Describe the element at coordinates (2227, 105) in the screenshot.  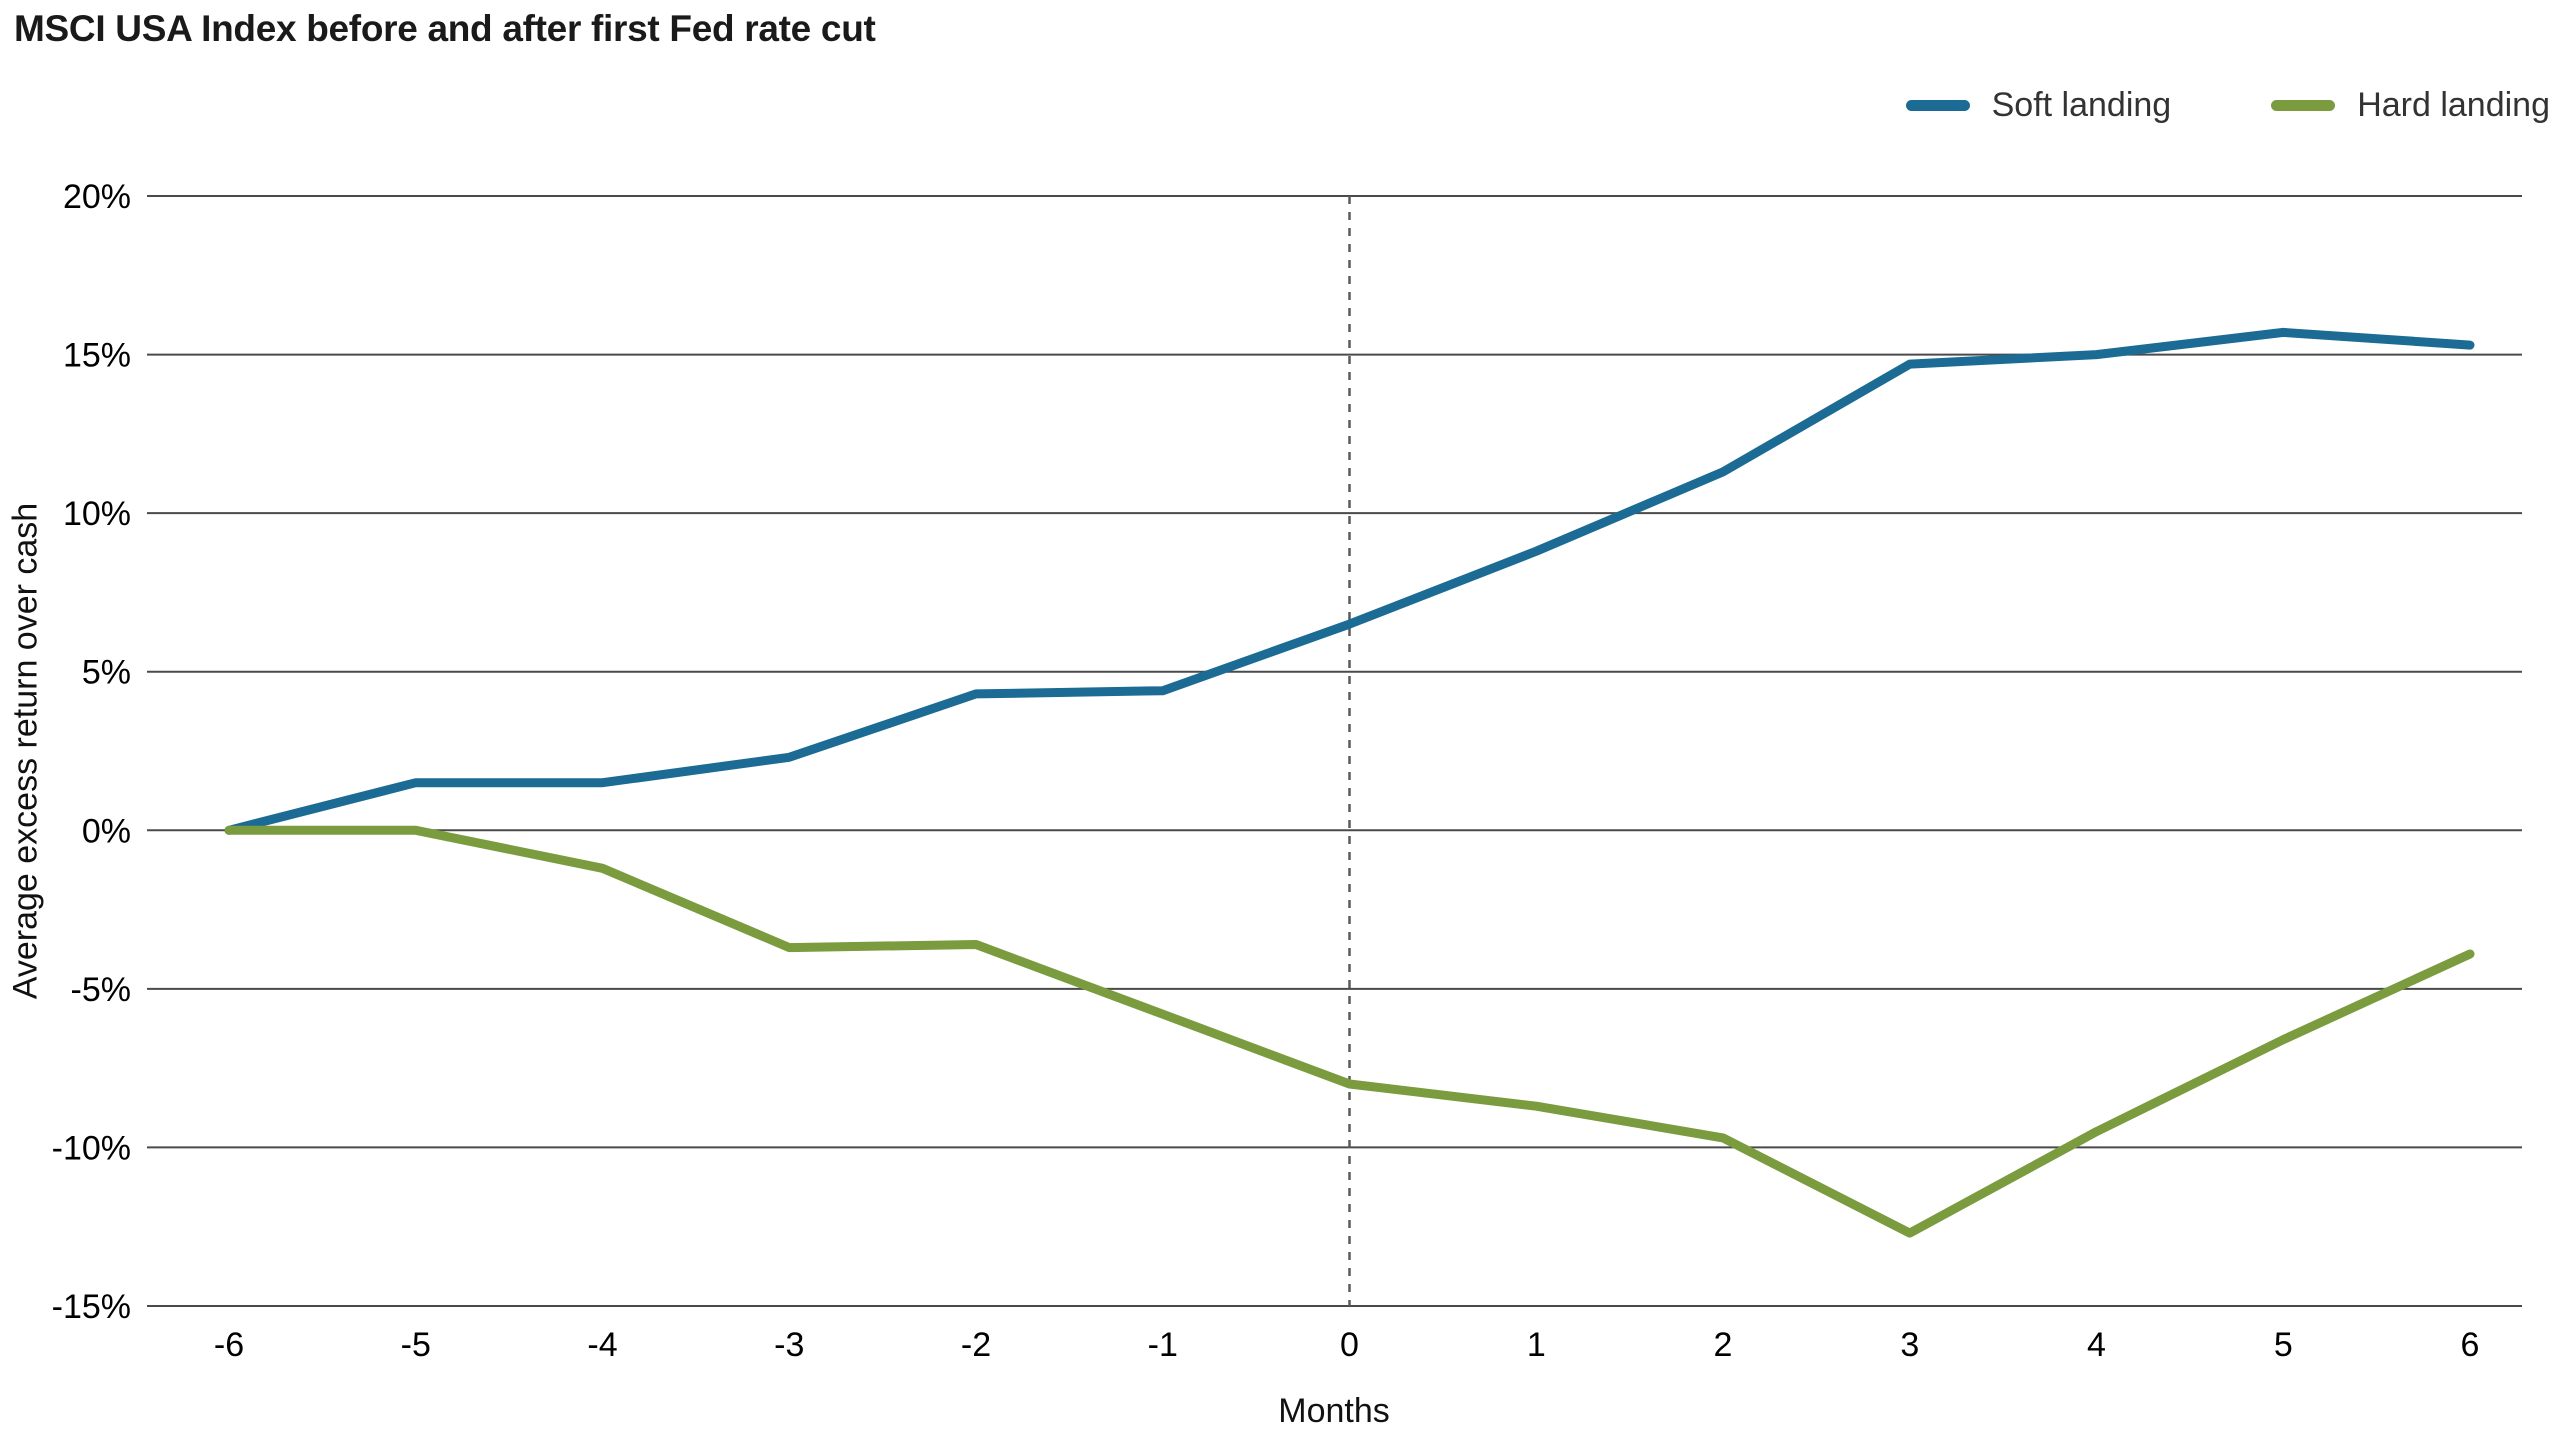
I see `legend: Soft landing Hard landing` at that location.